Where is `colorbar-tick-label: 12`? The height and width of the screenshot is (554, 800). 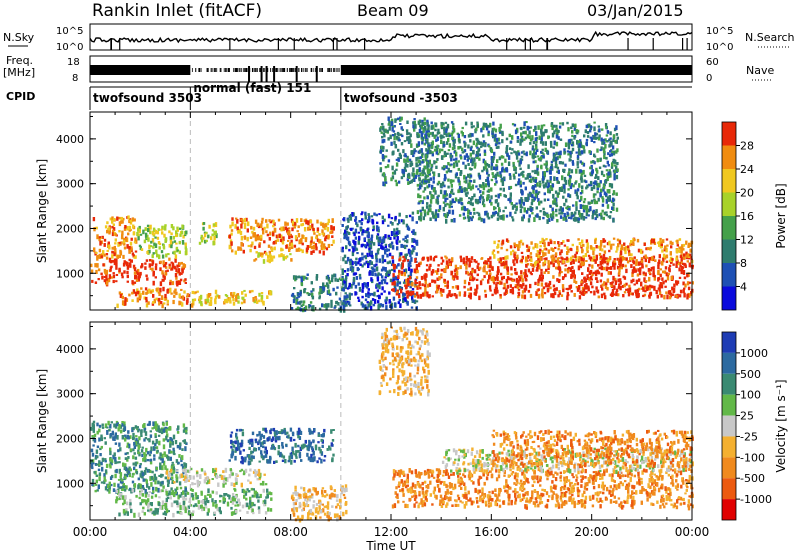 colorbar-tick-label: 12 is located at coordinates (747, 240).